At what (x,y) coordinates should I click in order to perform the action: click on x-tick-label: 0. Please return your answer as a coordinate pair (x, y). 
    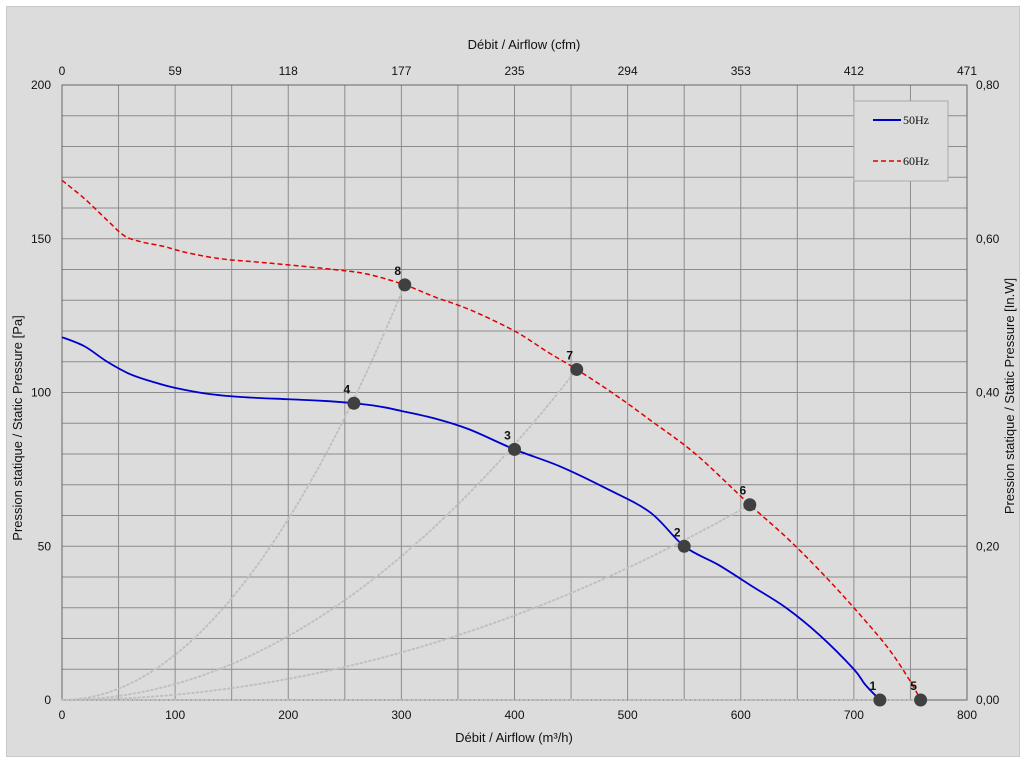
    Looking at the image, I should click on (62, 715).